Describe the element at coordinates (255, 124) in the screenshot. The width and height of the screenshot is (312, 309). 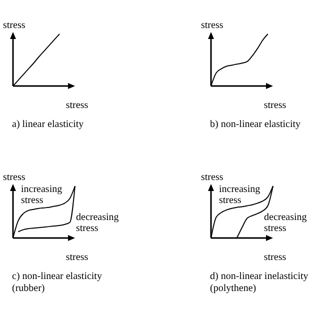
I see `text: b) non-linear elasticity` at that location.